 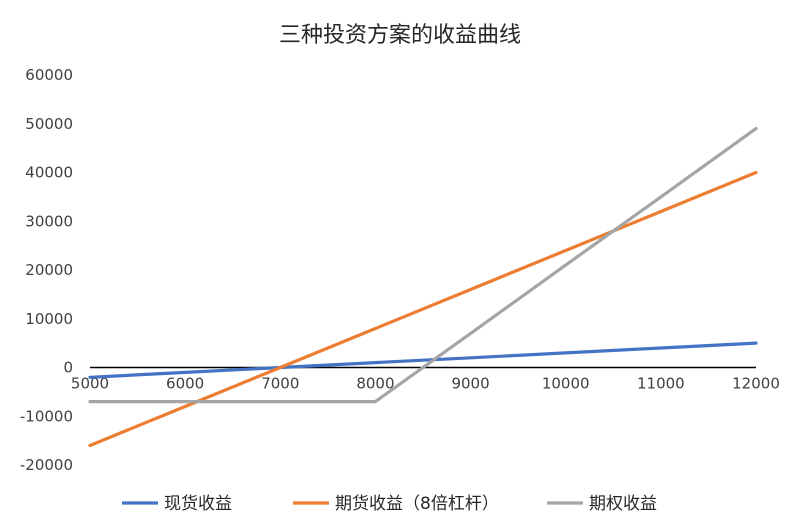 I want to click on legend-label-1: 期货收益（8倍杠杆）, so click(x=417, y=504).